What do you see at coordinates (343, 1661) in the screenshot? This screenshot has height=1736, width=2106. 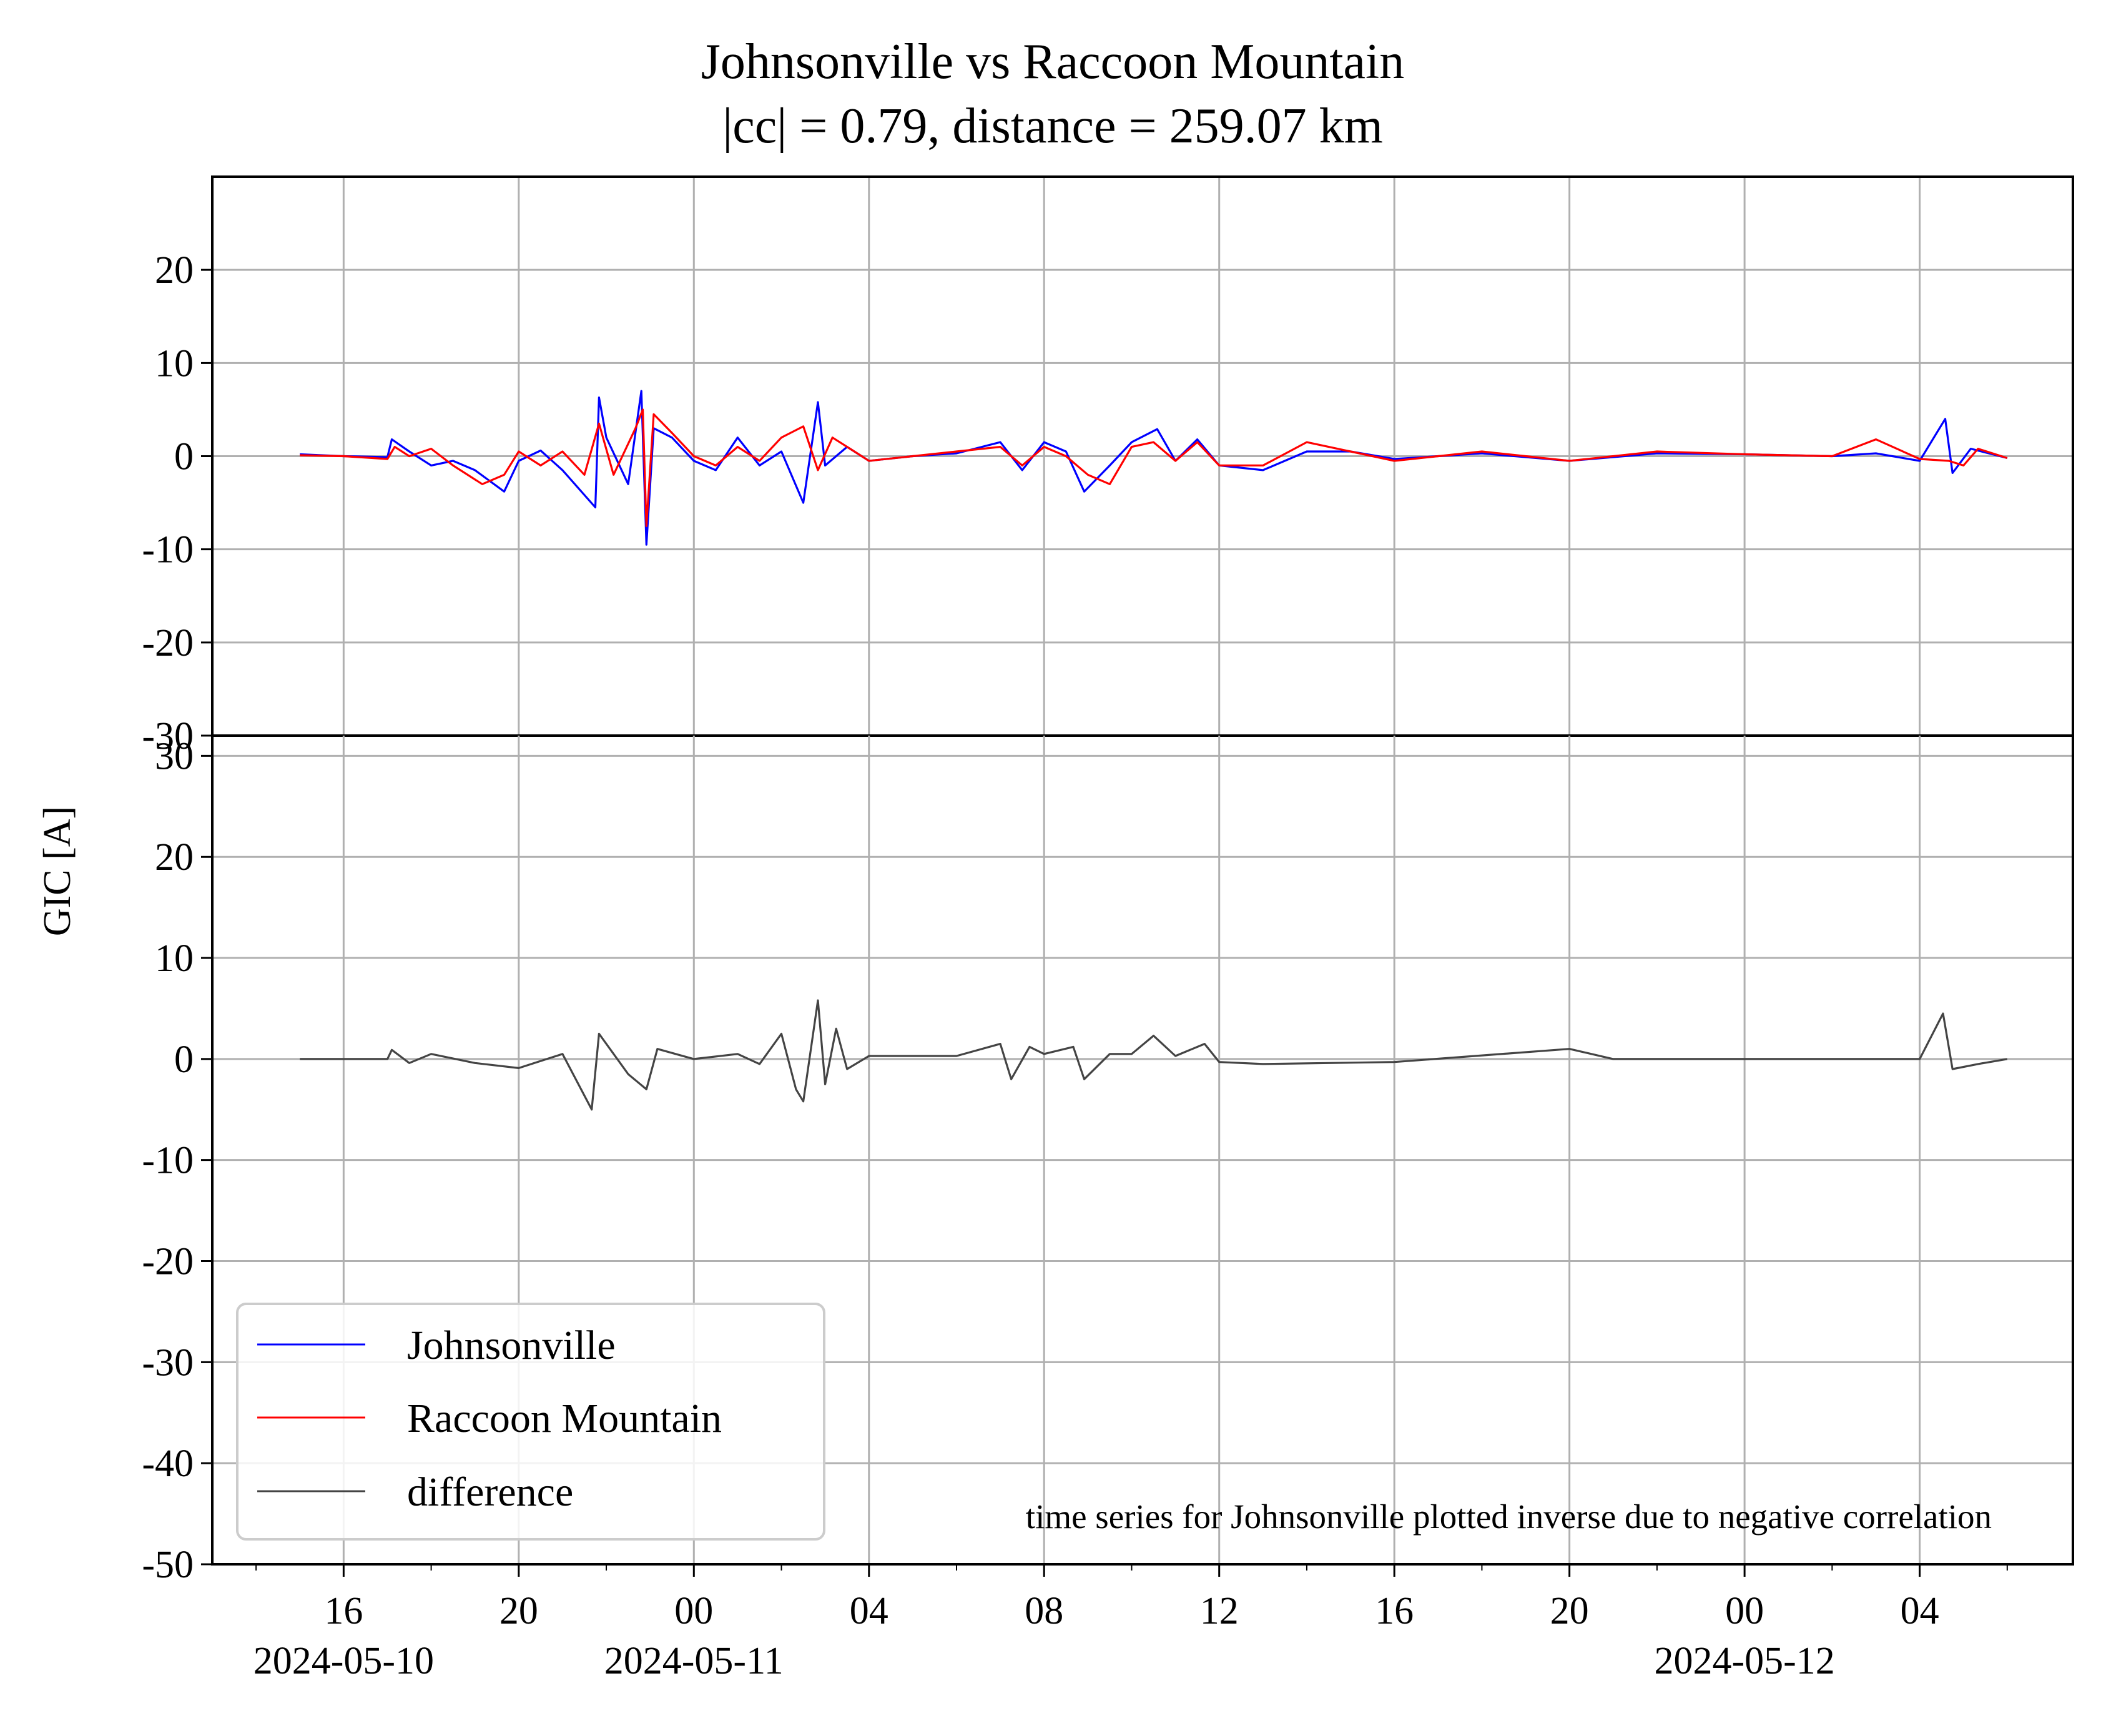 I see `x-date-label: 2024-05-10` at bounding box center [343, 1661].